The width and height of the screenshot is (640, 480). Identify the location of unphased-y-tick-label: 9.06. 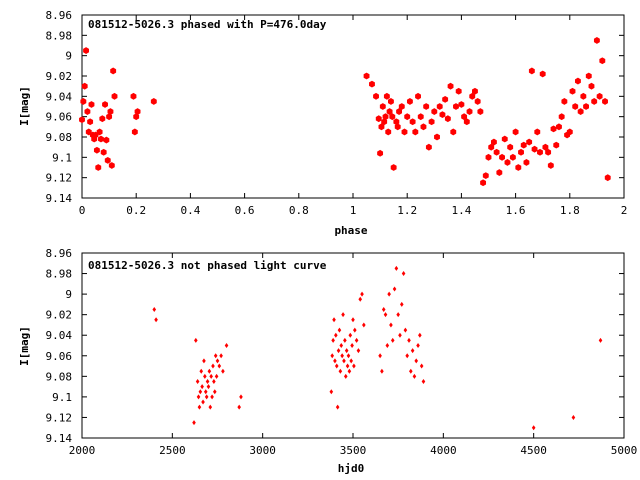
(59, 356).